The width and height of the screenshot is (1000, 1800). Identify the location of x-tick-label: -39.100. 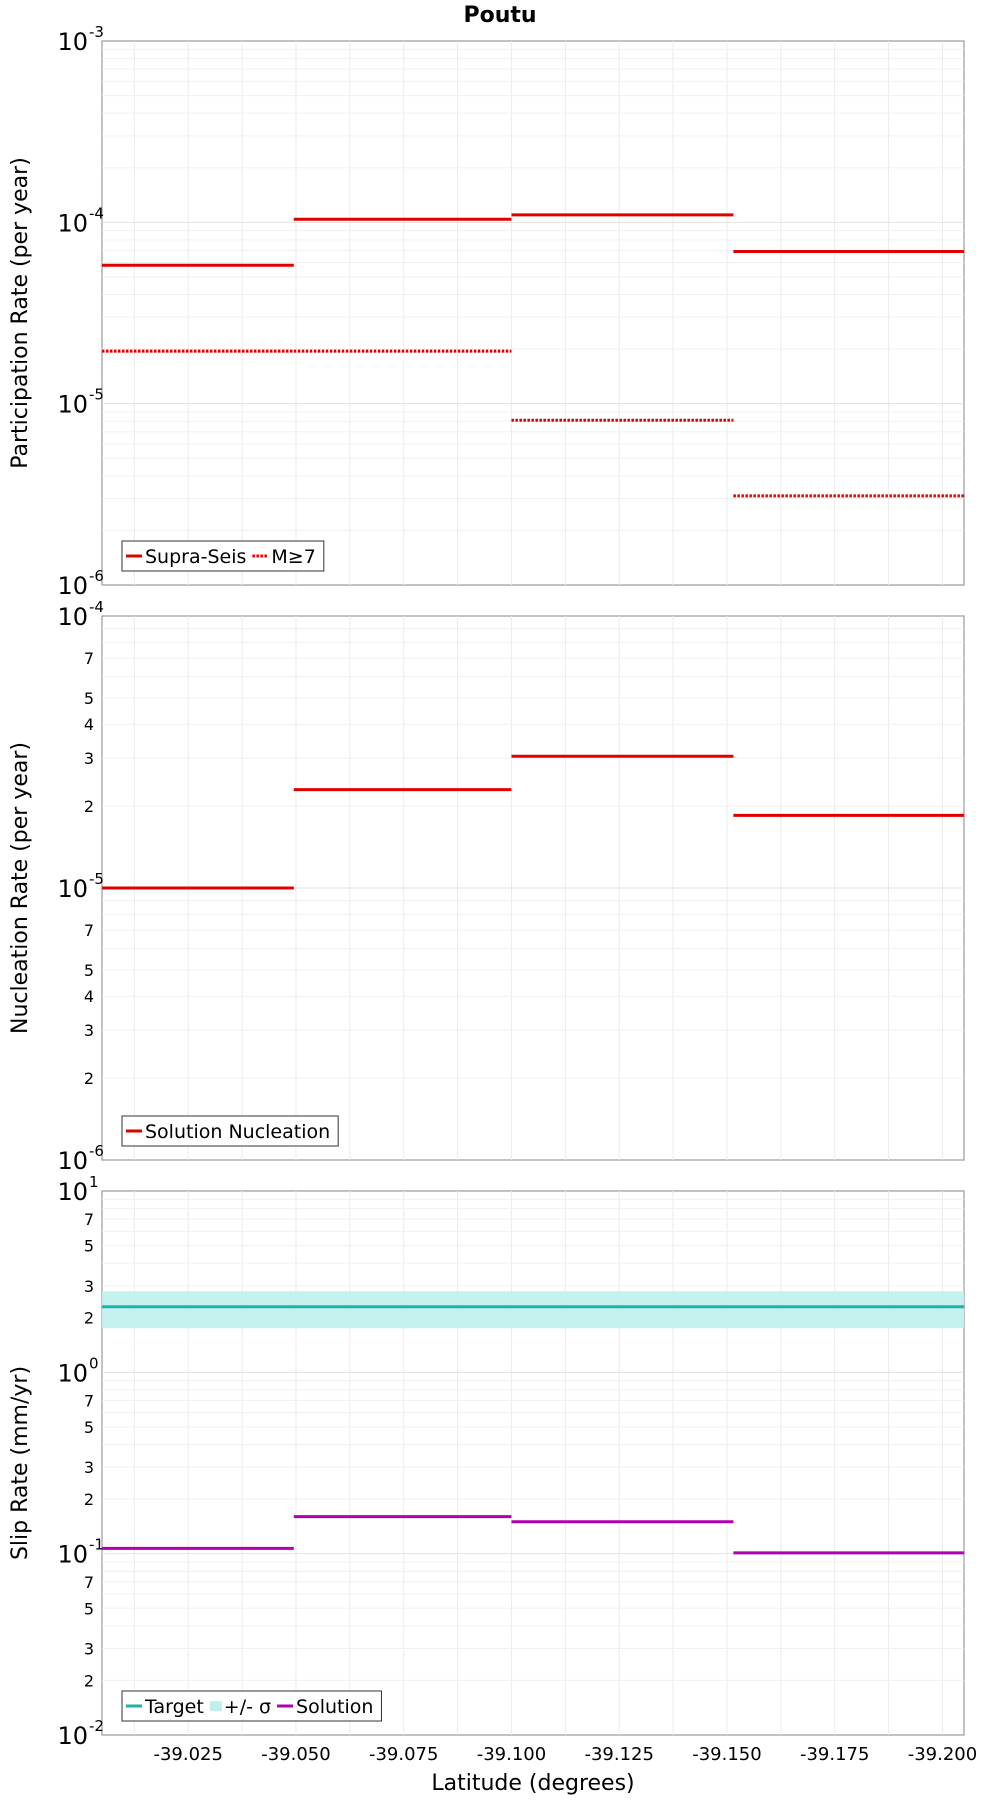
(511, 1754).